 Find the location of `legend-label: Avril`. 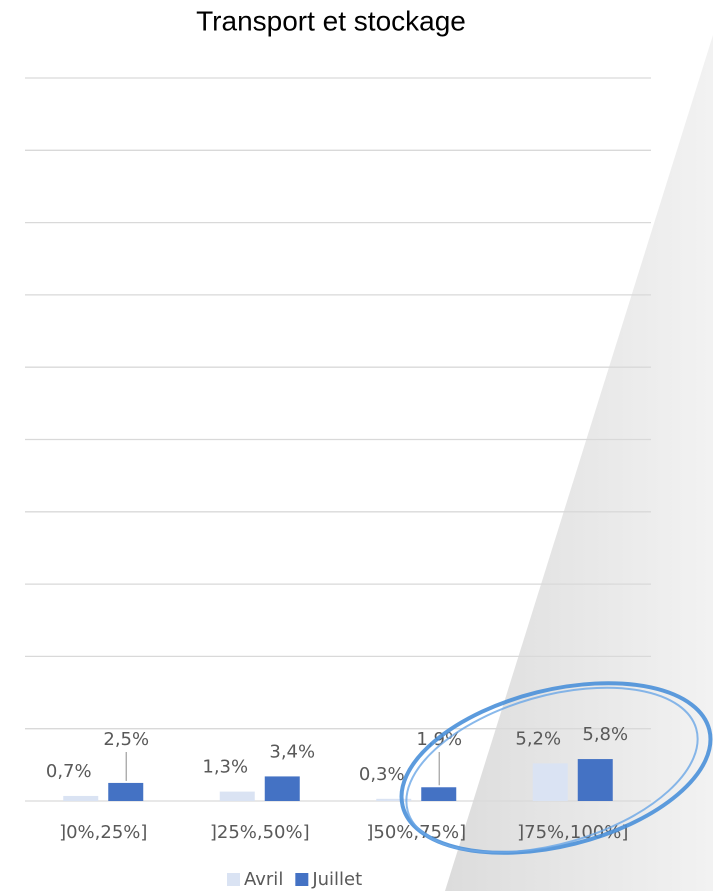

legend-label: Avril is located at coordinates (263, 879).